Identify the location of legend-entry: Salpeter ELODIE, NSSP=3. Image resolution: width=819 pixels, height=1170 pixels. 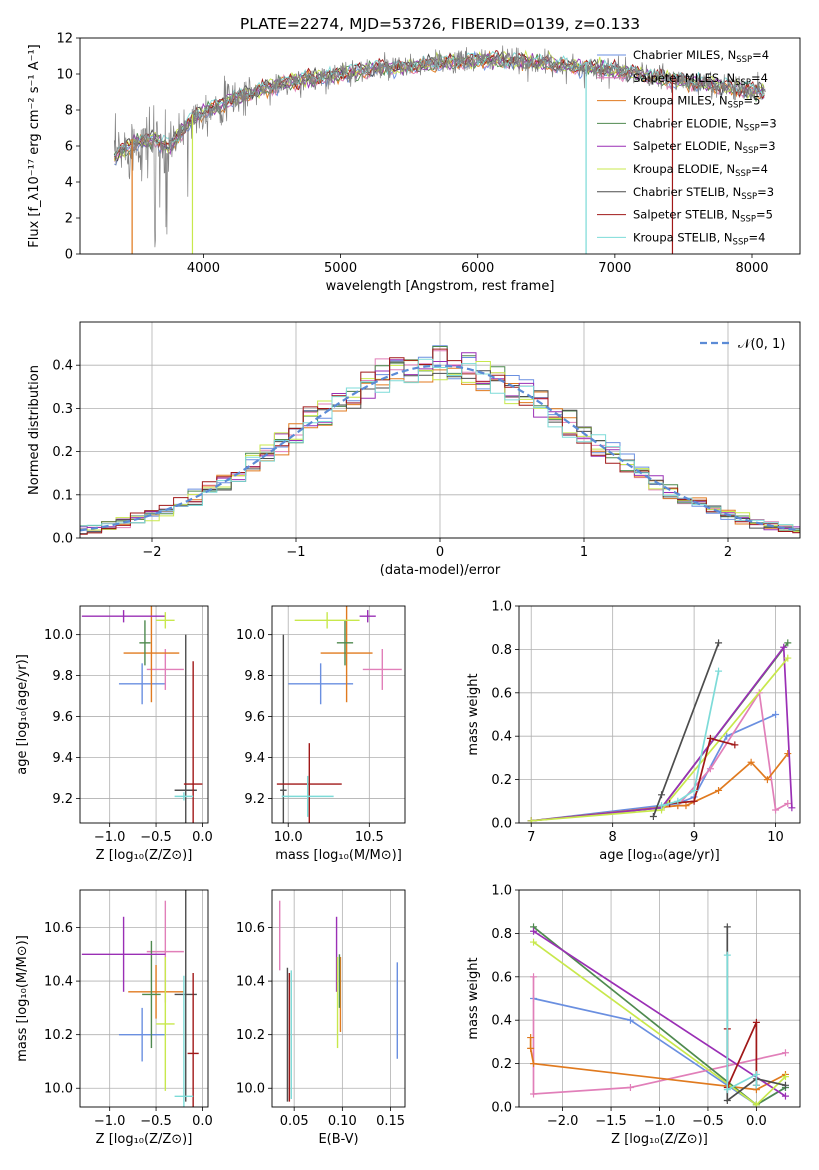
(704, 147).